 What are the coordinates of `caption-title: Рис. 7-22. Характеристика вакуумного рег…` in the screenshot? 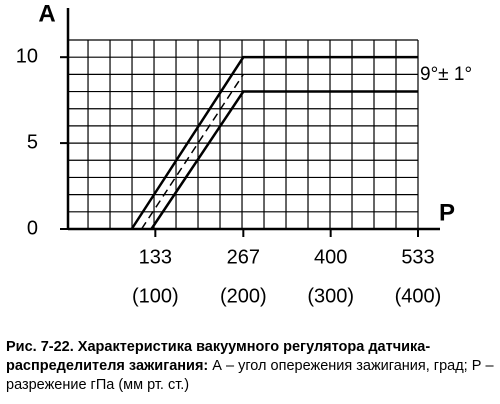 It's located at (218, 356).